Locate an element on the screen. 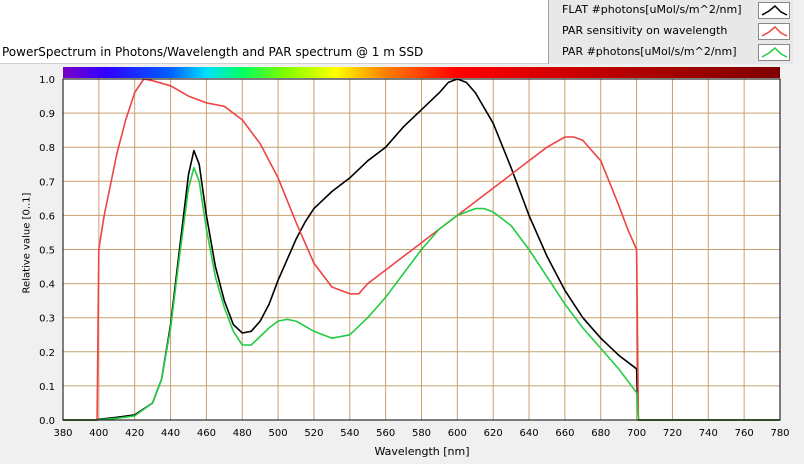  y-tick-label: 0.0 is located at coordinates (47, 421).